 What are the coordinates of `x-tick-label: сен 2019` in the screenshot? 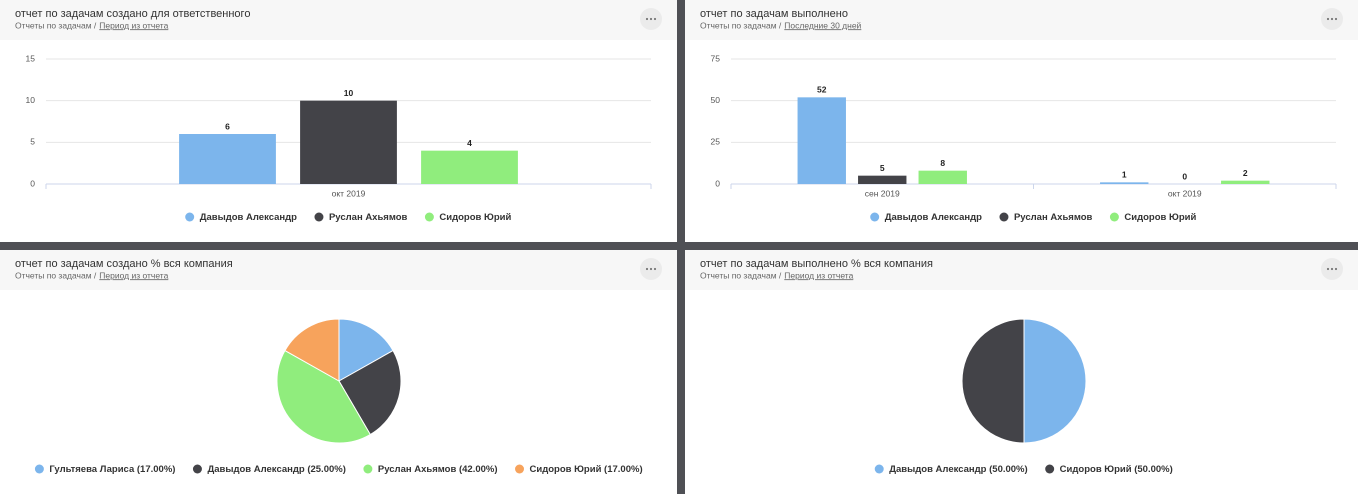 It's located at (882, 193).